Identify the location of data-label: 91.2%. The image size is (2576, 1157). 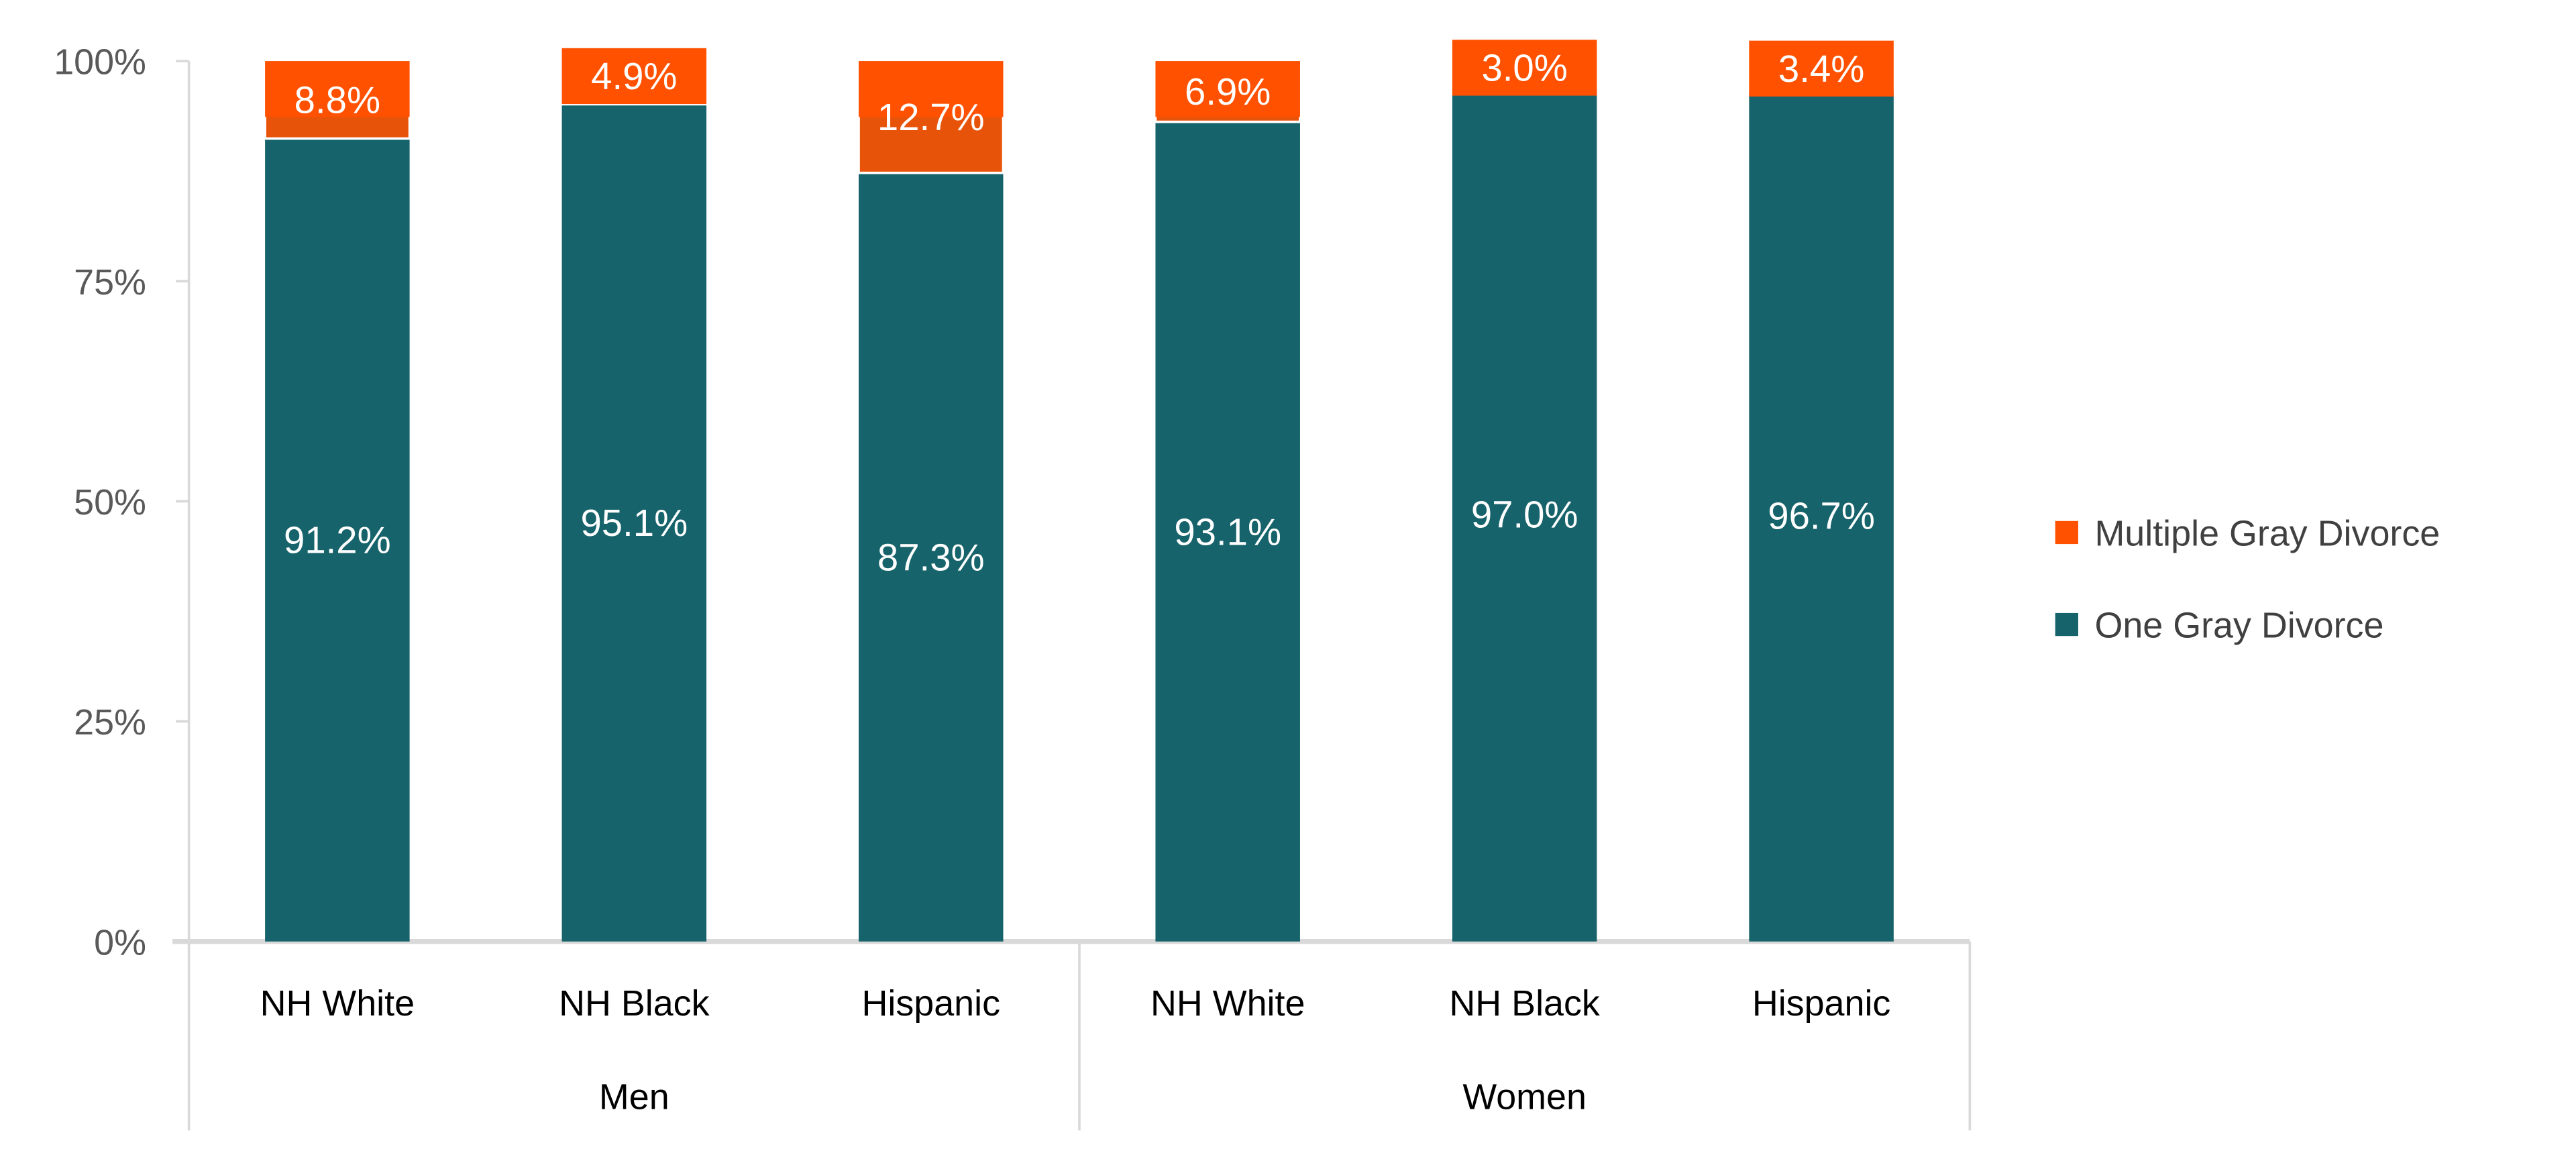
(337, 540).